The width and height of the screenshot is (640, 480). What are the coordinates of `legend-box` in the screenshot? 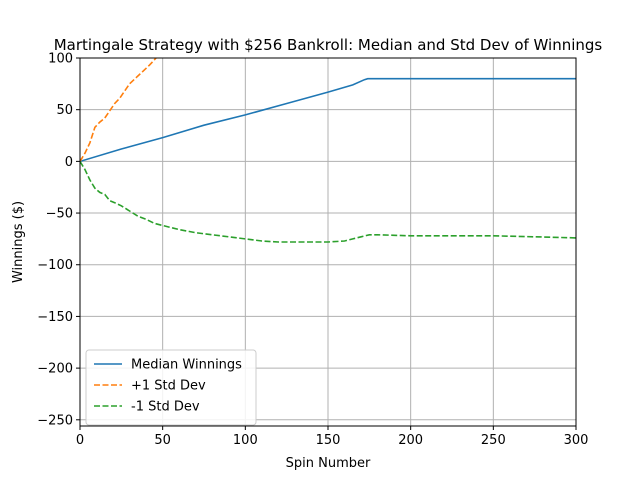 It's located at (171, 387).